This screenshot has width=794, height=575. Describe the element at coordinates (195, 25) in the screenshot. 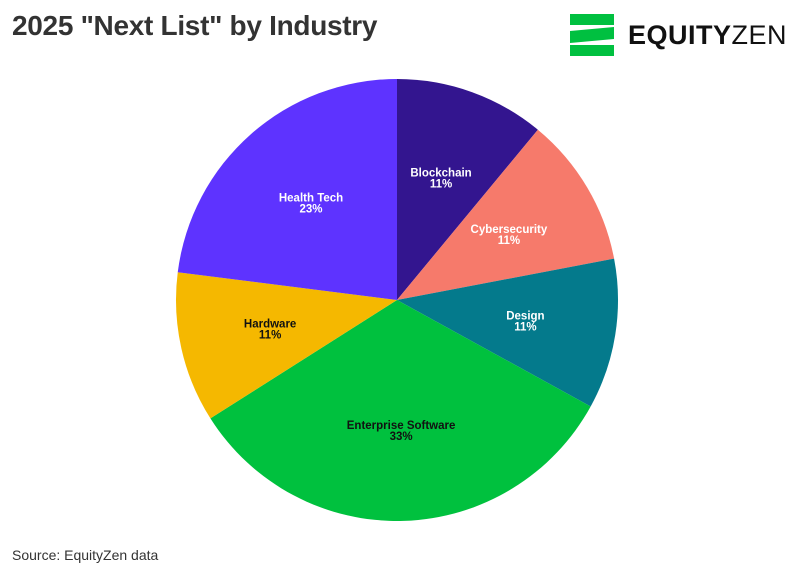

I see `chart-title: 2025 "Next List" by Industry` at that location.